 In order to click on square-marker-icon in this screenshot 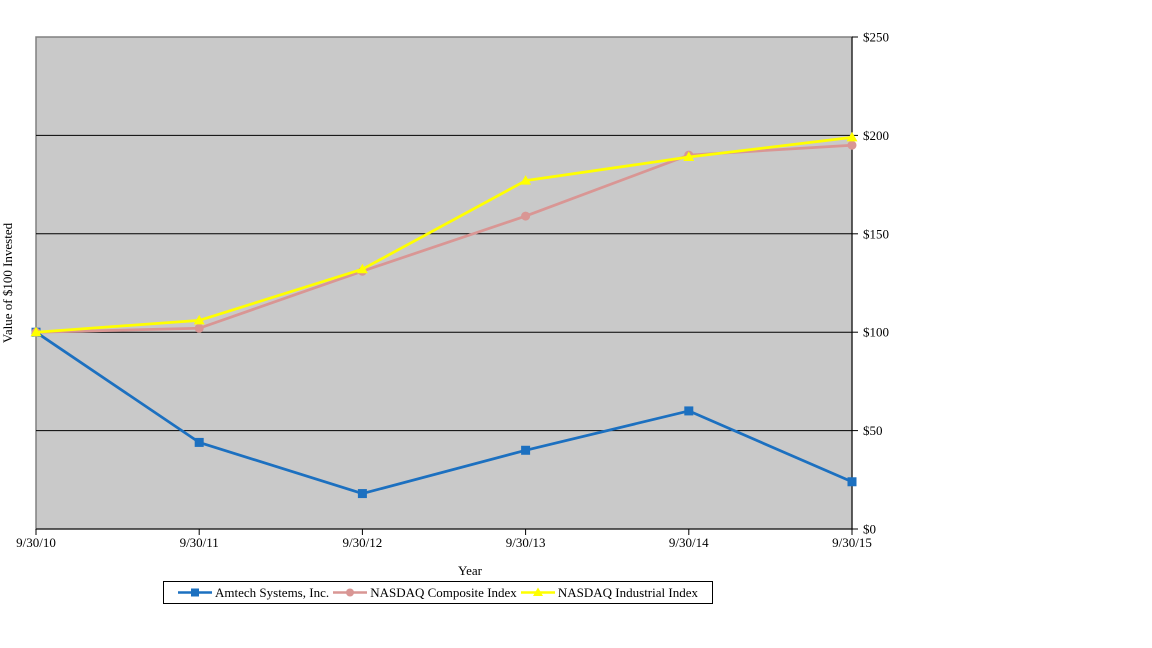, I will do `click(195, 592)`.